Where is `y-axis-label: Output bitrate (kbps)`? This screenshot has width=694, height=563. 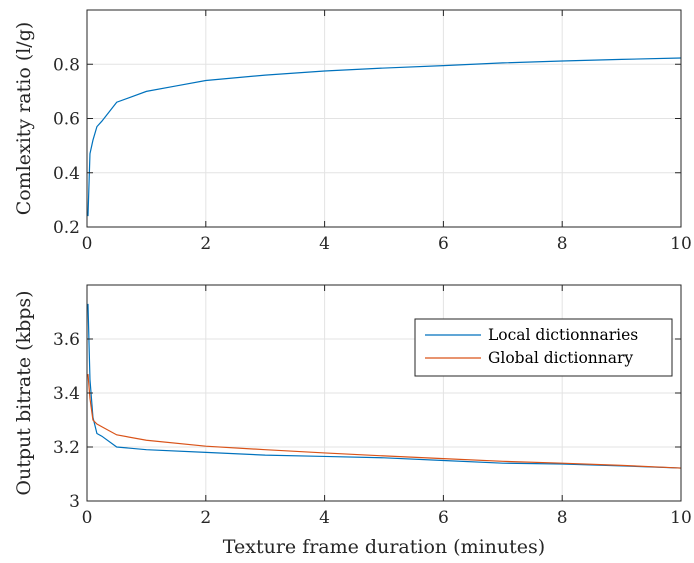 y-axis-label: Output bitrate (kbps) is located at coordinates (24, 392).